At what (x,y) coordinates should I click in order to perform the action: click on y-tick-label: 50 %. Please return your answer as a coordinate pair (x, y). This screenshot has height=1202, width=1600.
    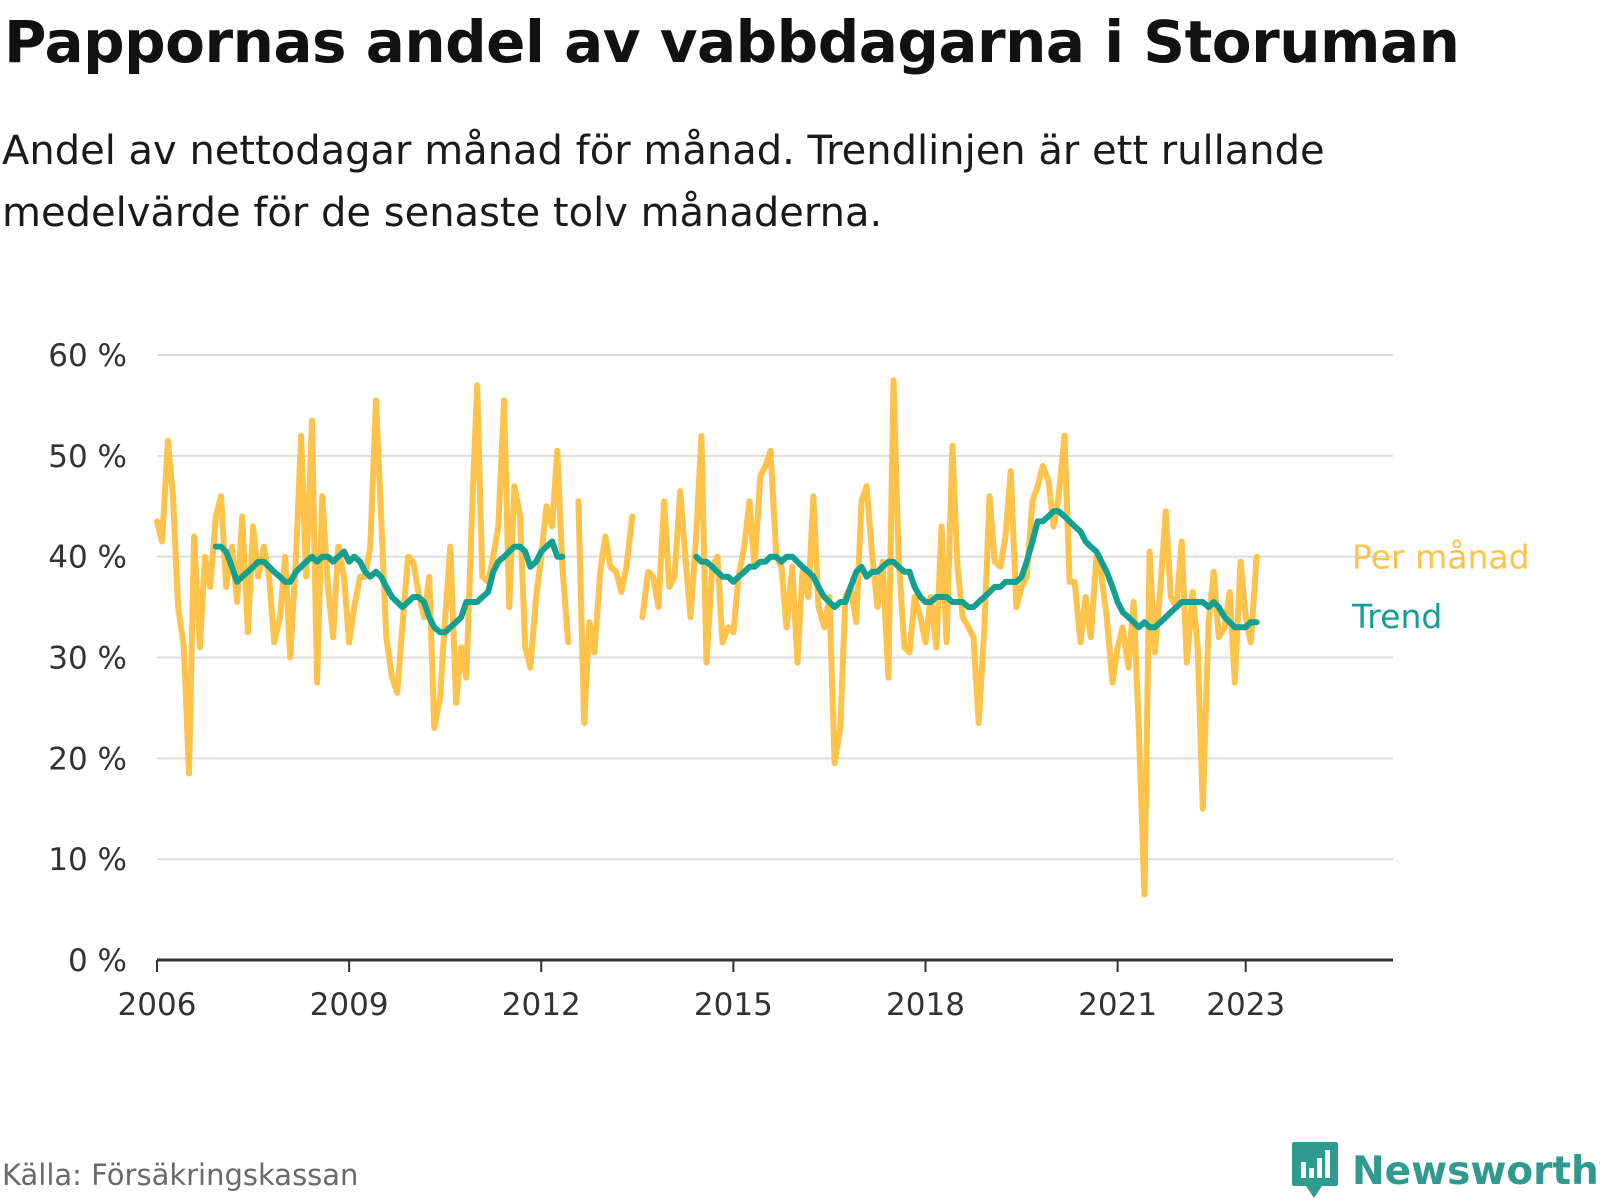
    Looking at the image, I should click on (87, 457).